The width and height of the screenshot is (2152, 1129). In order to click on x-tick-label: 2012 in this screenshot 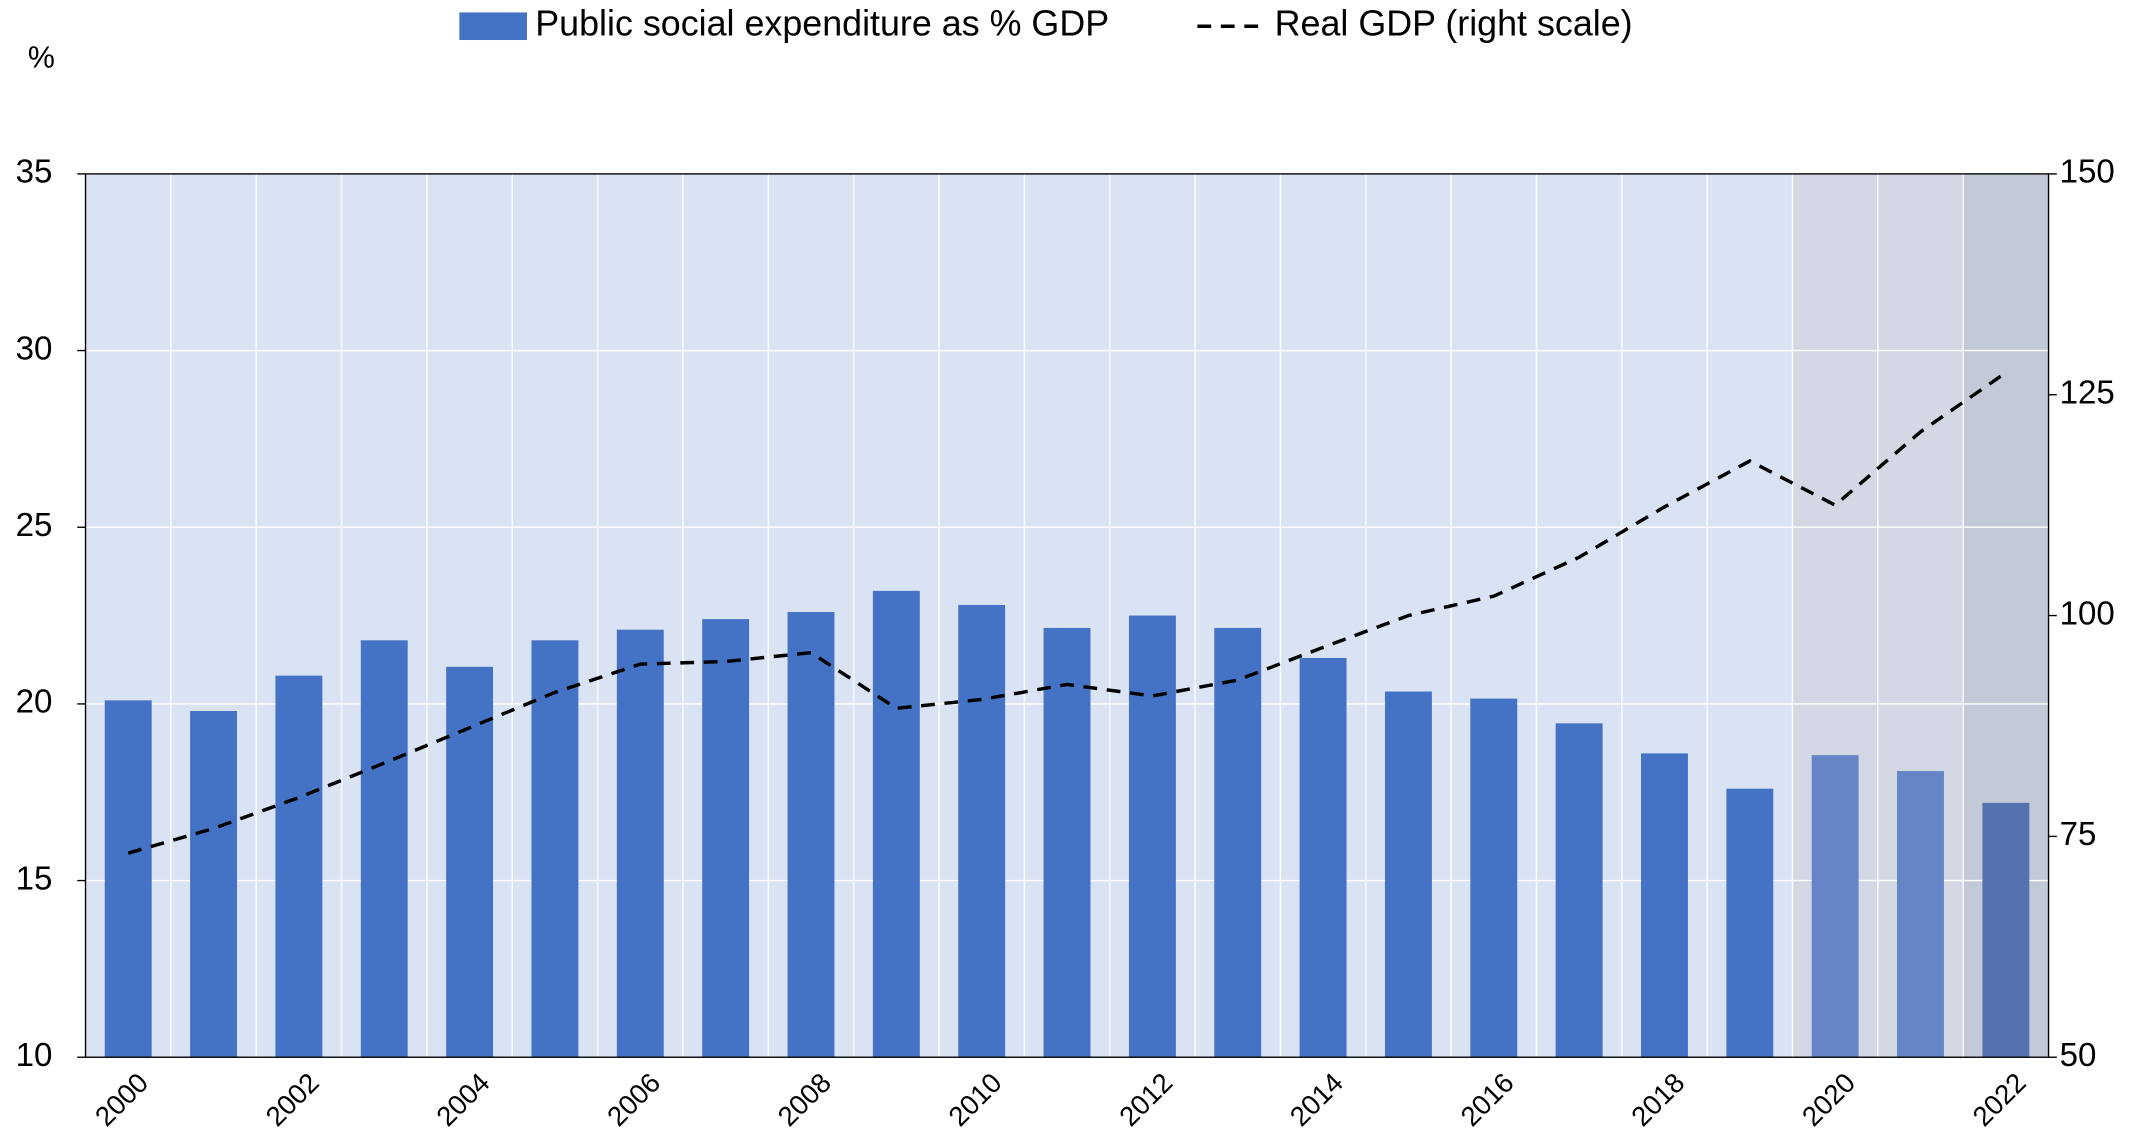, I will do `click(1145, 1098)`.